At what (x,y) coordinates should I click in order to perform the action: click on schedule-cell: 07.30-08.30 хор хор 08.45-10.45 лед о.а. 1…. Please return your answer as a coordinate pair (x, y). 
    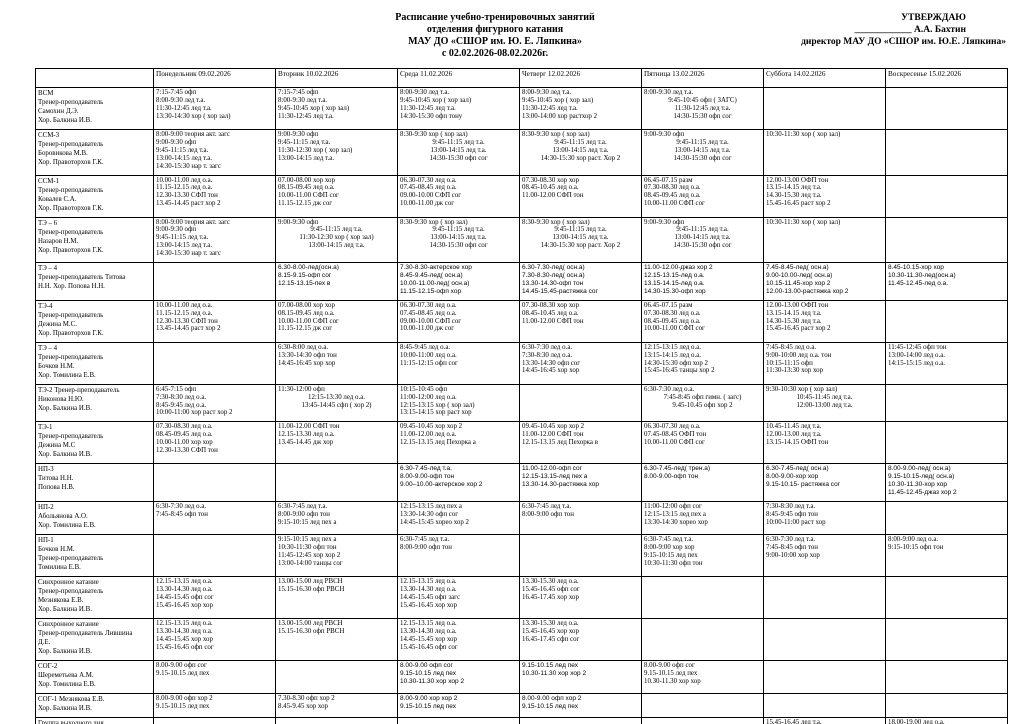
    Looking at the image, I should click on (580, 321).